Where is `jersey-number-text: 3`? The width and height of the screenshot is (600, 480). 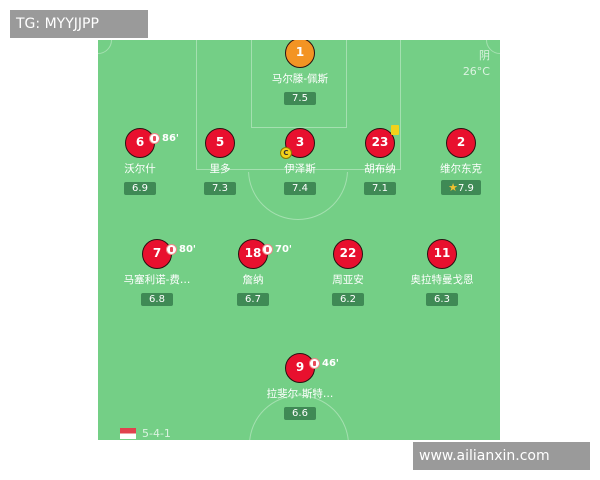
jersey-number-text: 3 is located at coordinates (300, 142).